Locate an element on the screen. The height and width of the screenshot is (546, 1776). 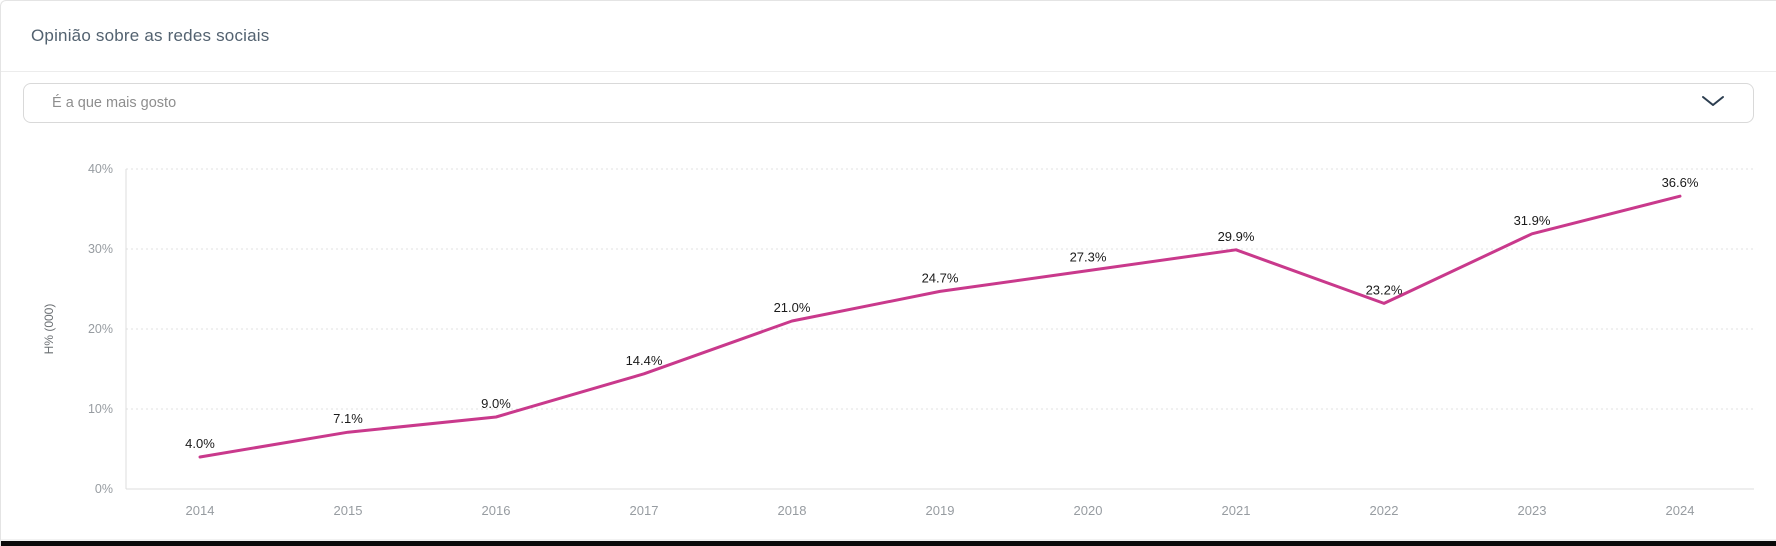
bottom-edge-bar is located at coordinates (888, 542).